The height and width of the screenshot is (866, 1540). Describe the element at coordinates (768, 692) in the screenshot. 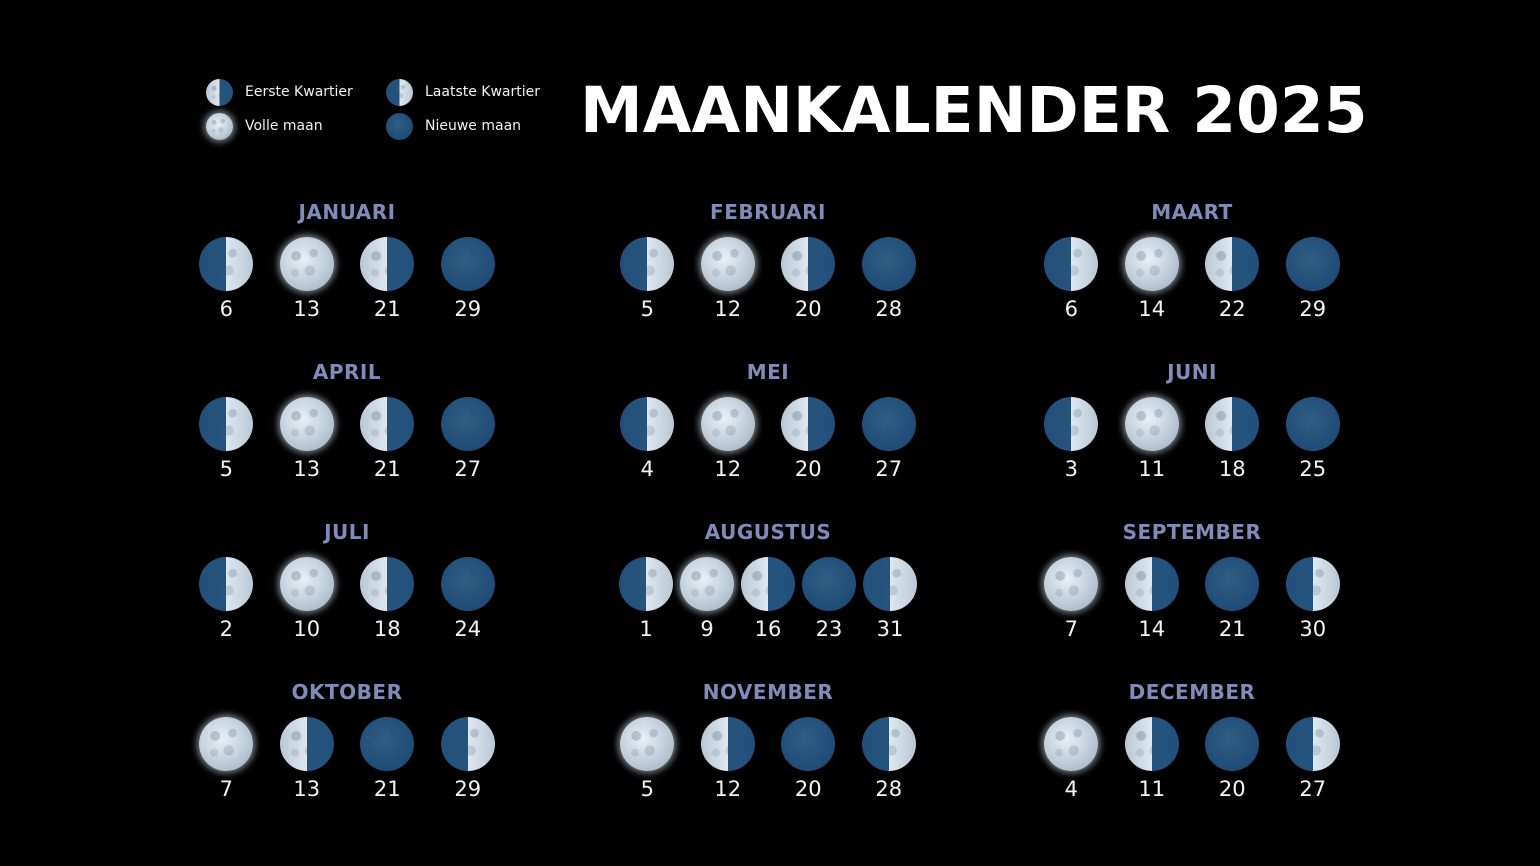

I see `month-heading: NOVEMBER` at that location.